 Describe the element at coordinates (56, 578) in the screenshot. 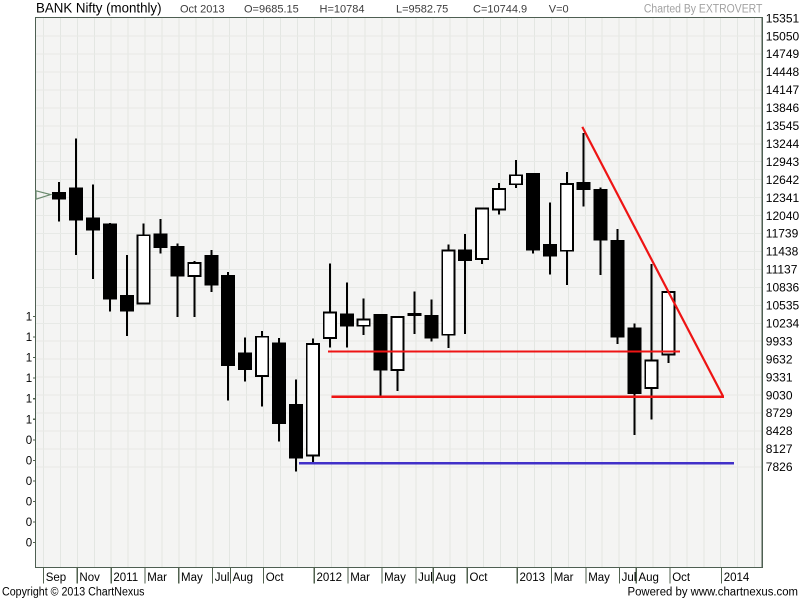

I see `svg-text: Sep` at that location.